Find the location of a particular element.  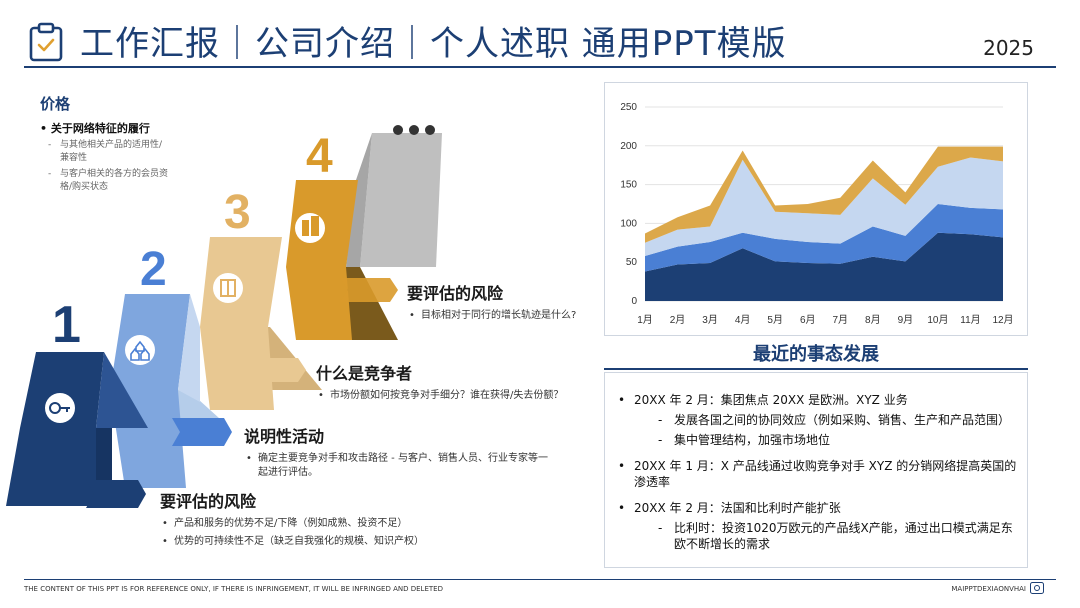

step-text-3: 什么是竞争者 市场份额如何按竞争对手细分？谁在获得/失去份额？ is located at coordinates (451, 383).